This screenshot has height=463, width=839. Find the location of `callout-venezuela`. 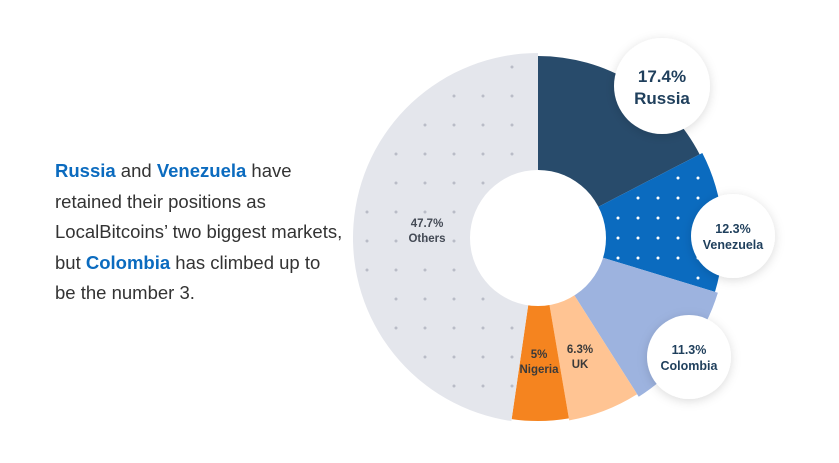

callout-venezuela is located at coordinates (733, 236).